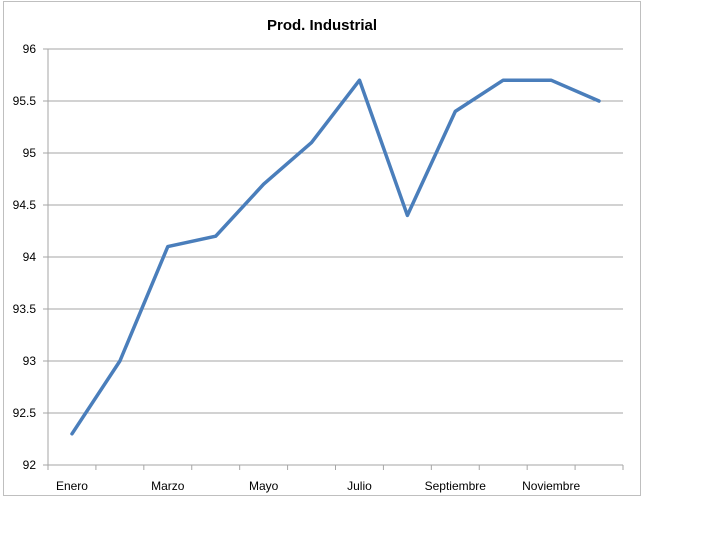 Image resolution: width=720 pixels, height=540 pixels. I want to click on y-tick-label: 94, so click(30, 257).